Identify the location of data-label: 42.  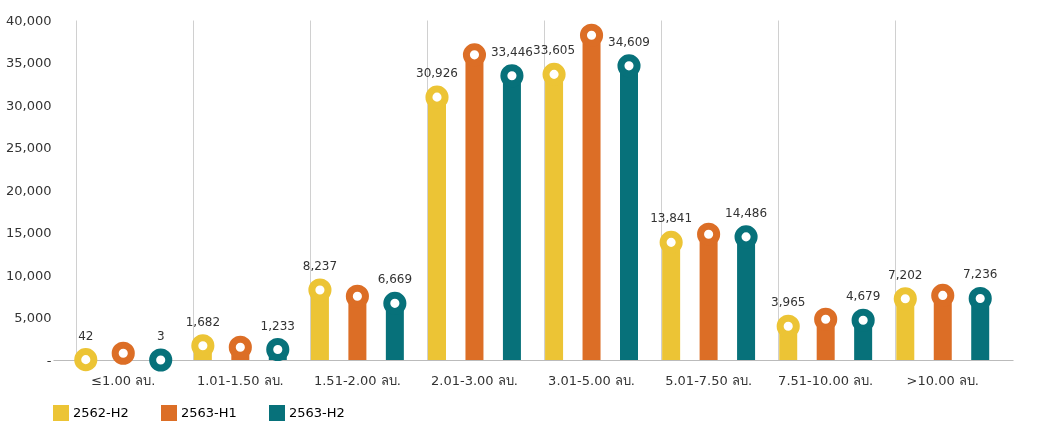
(86, 335).